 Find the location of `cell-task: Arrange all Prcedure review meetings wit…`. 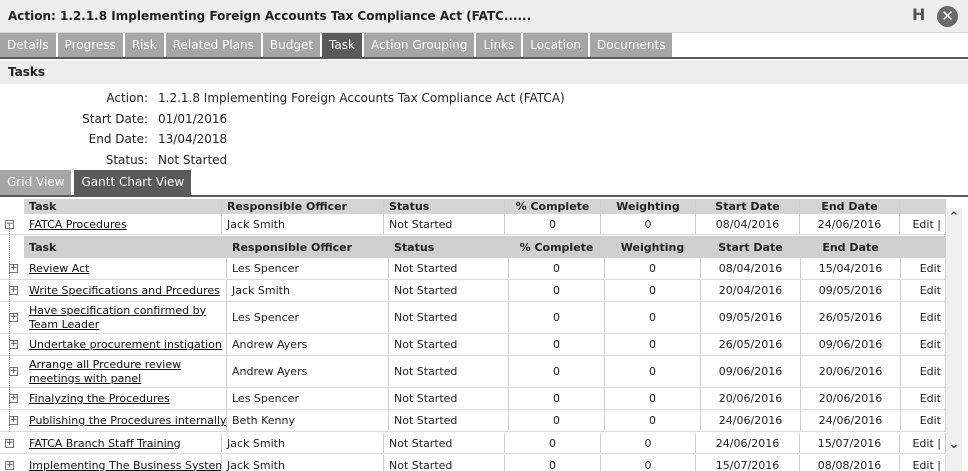

cell-task: Arrange all Prcedure review meetings wit… is located at coordinates (125, 371).